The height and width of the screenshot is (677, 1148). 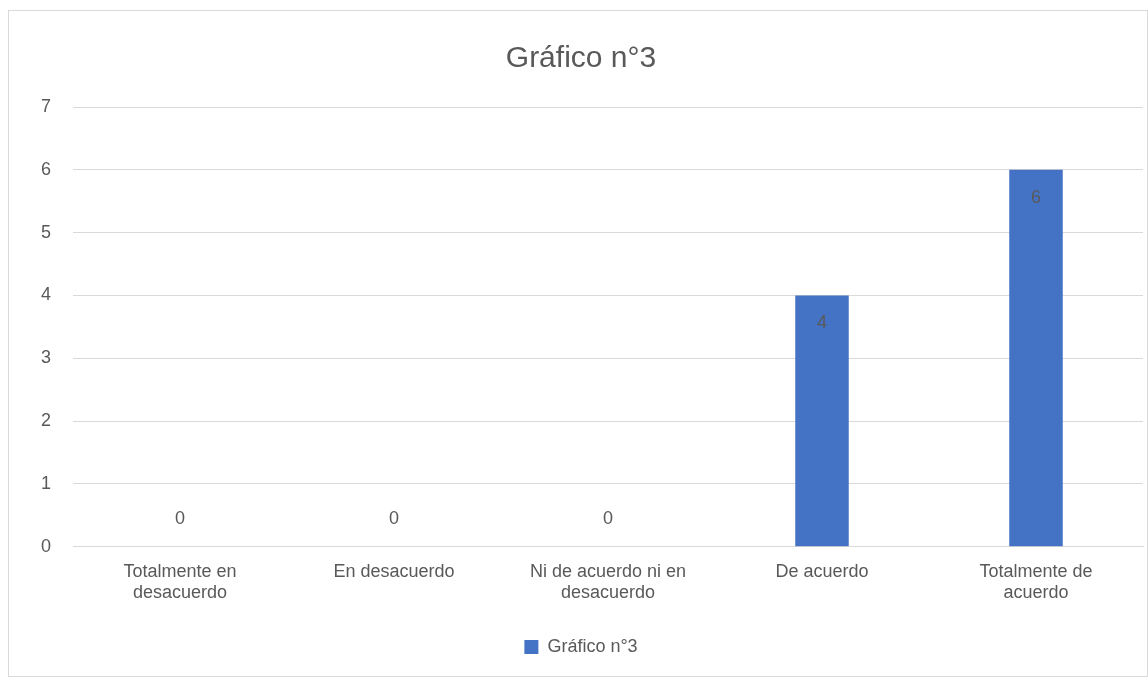 What do you see at coordinates (1036, 581) in the screenshot?
I see `x-tick-label: Totalmente de acuerdo` at bounding box center [1036, 581].